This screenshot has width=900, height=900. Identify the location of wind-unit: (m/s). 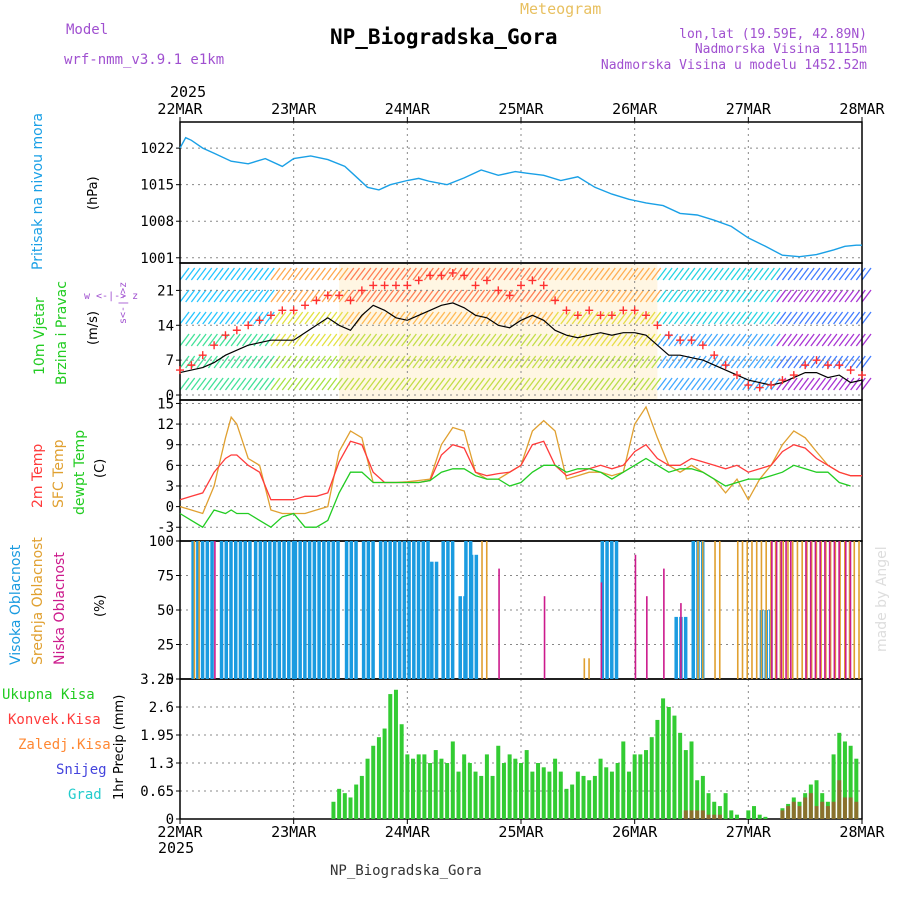
(93, 328).